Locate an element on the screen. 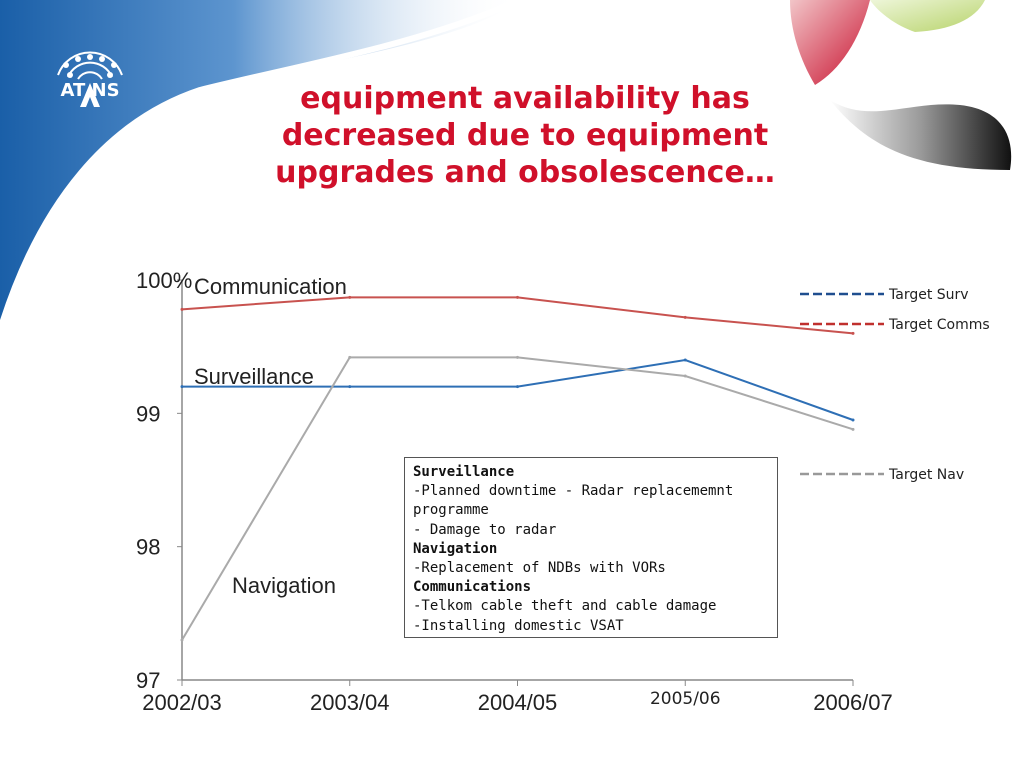  legend-label: Target Nav is located at coordinates (926, 475).